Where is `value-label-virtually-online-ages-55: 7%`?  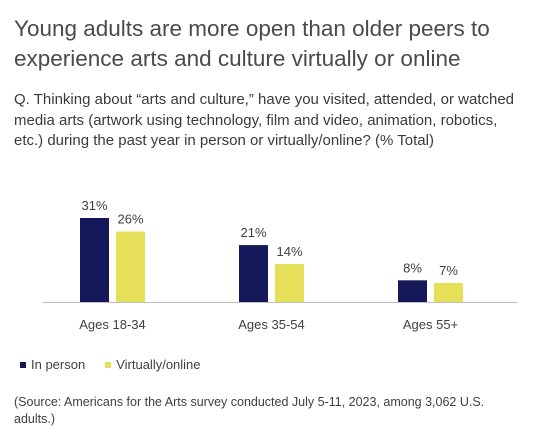 value-label-virtually-online-ages-55: 7% is located at coordinates (448, 270).